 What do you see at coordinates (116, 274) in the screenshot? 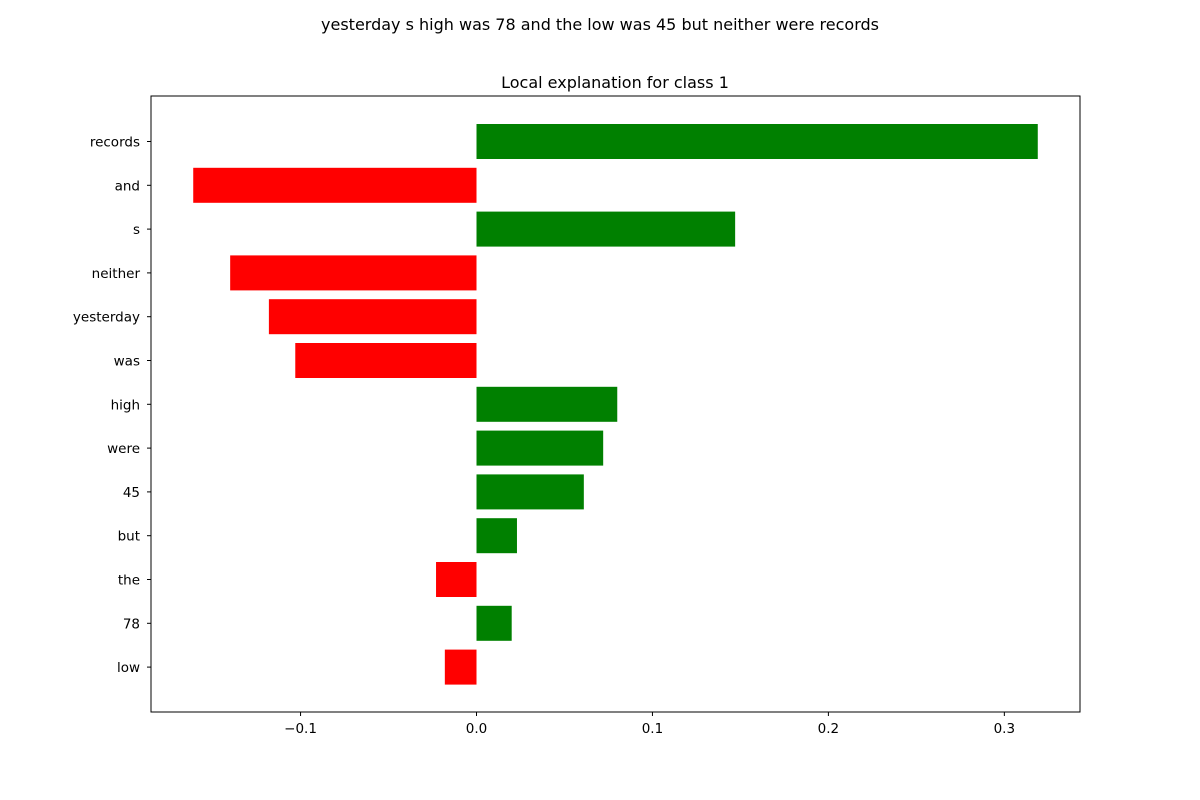
I see `y-tick-label: neither` at bounding box center [116, 274].